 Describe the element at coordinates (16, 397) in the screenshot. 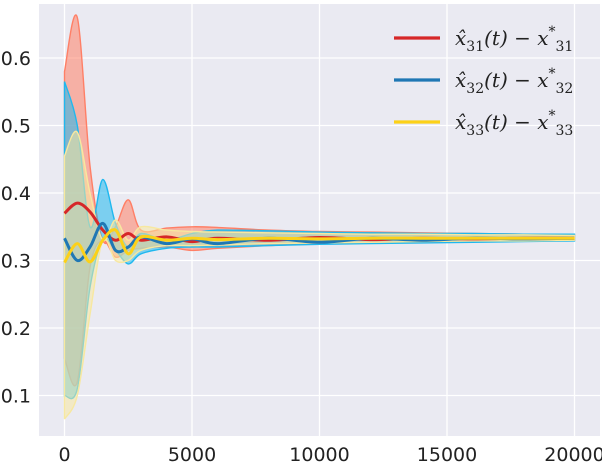

I see `y-tick-label: 0.1` at that location.